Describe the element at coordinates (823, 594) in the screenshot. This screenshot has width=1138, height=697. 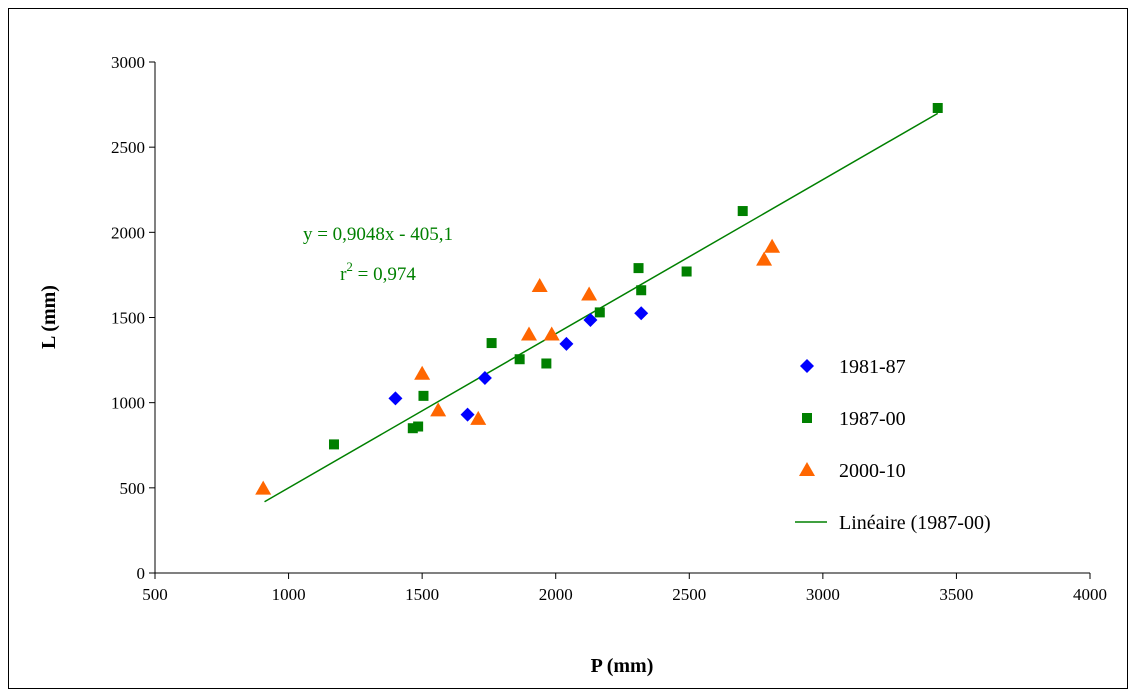
I see `x-tick-label: 3000` at that location.